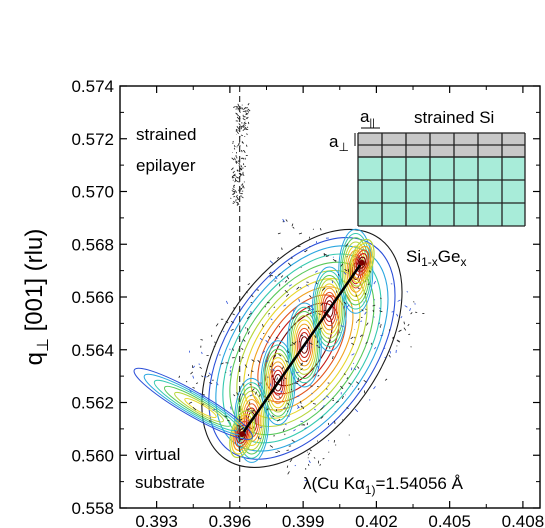 The image size is (545, 528). I want to click on y-tick-label: 0.562, so click(92, 403).